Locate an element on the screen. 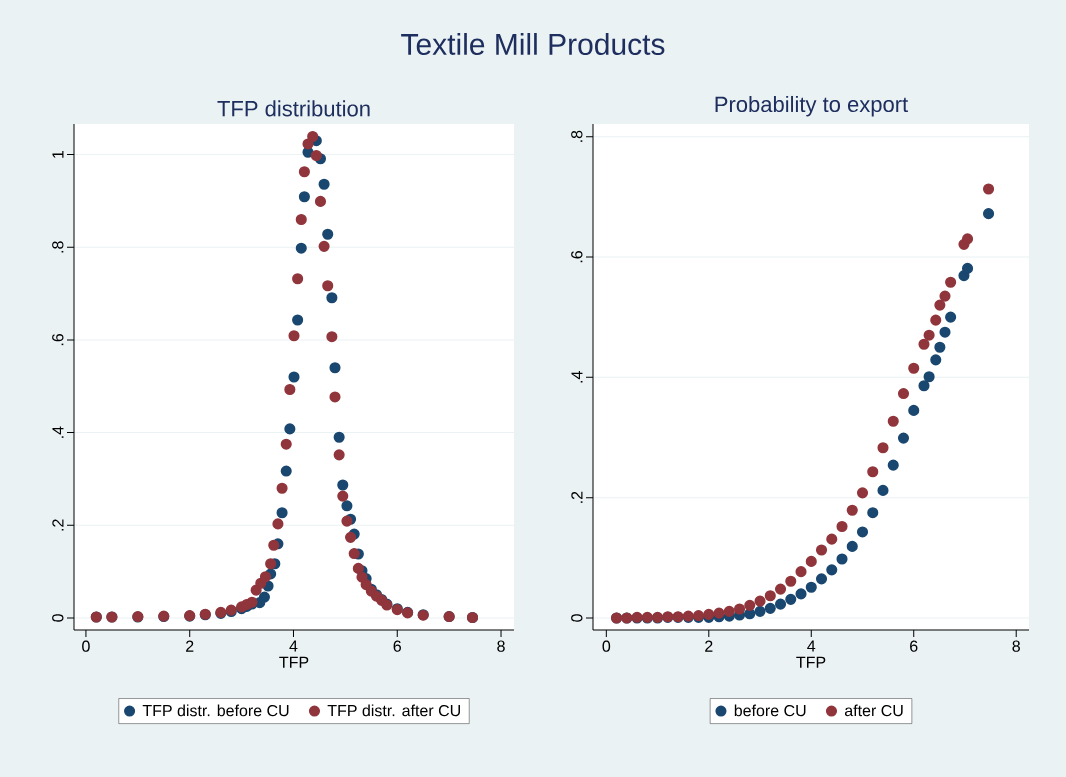 This screenshot has height=777, width=1066. legend-label: TFP distr. after CU is located at coordinates (393, 710).